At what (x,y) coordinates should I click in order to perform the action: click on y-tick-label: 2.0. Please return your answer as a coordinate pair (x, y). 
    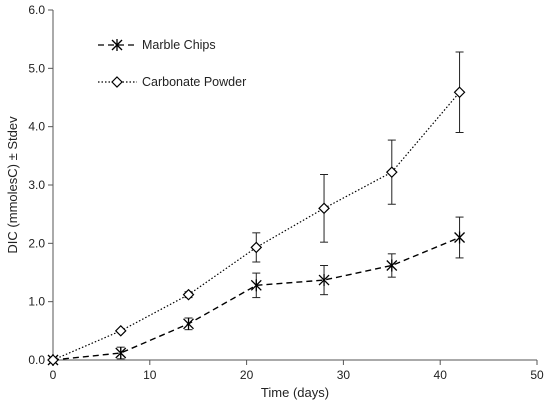
    Looking at the image, I should click on (36, 243).